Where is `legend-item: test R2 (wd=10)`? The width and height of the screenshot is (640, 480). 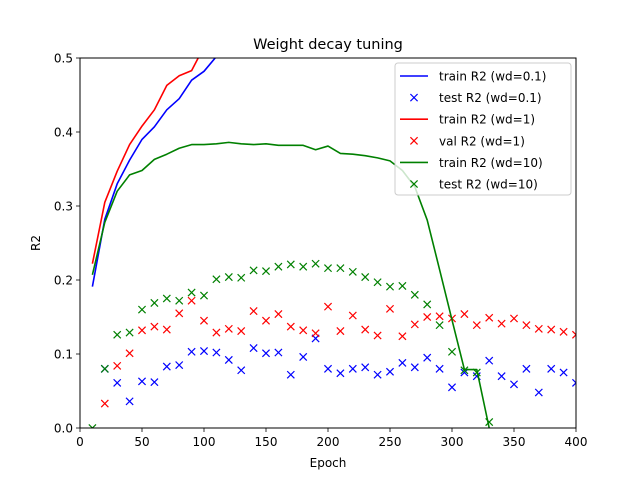 legend-item: test R2 (wd=10) is located at coordinates (473, 185).